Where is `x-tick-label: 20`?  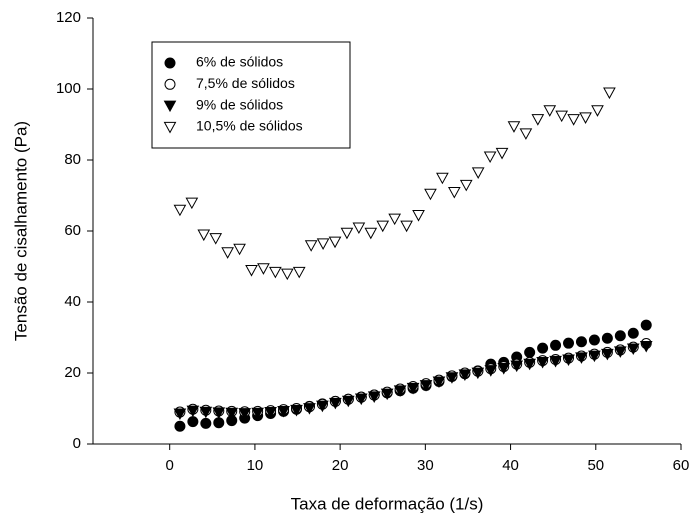
x-tick-label: 20 is located at coordinates (340, 465).